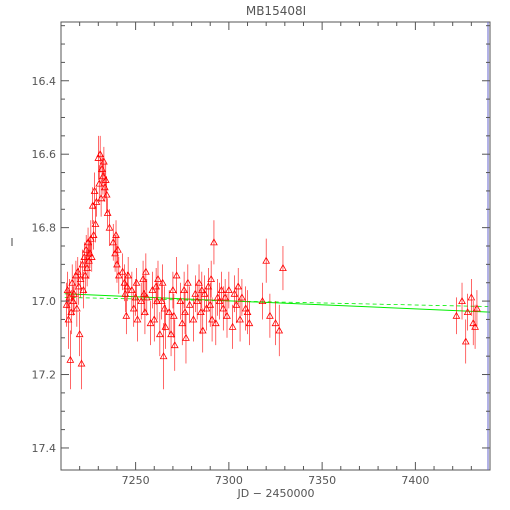 This screenshot has width=510, height=510. What do you see at coordinates (44, 154) in the screenshot?
I see `y-tick-label: 16.6` at bounding box center [44, 154].